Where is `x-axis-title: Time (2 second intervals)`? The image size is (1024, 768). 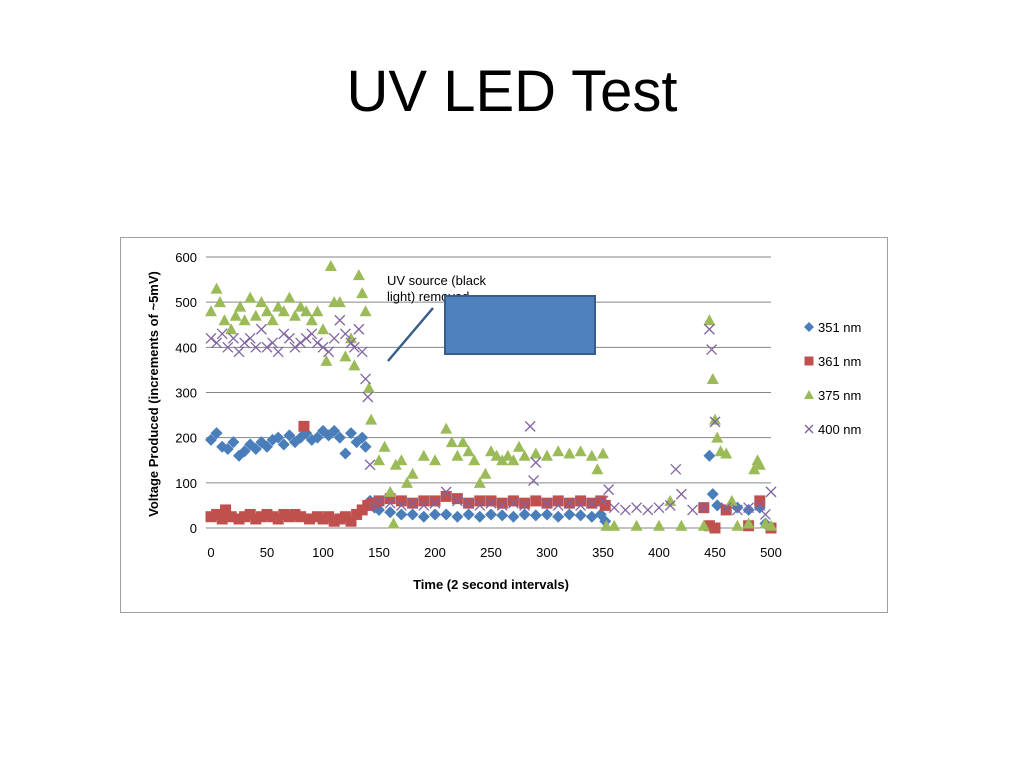
x-axis-title: Time (2 second intervals) is located at coordinates (491, 584).